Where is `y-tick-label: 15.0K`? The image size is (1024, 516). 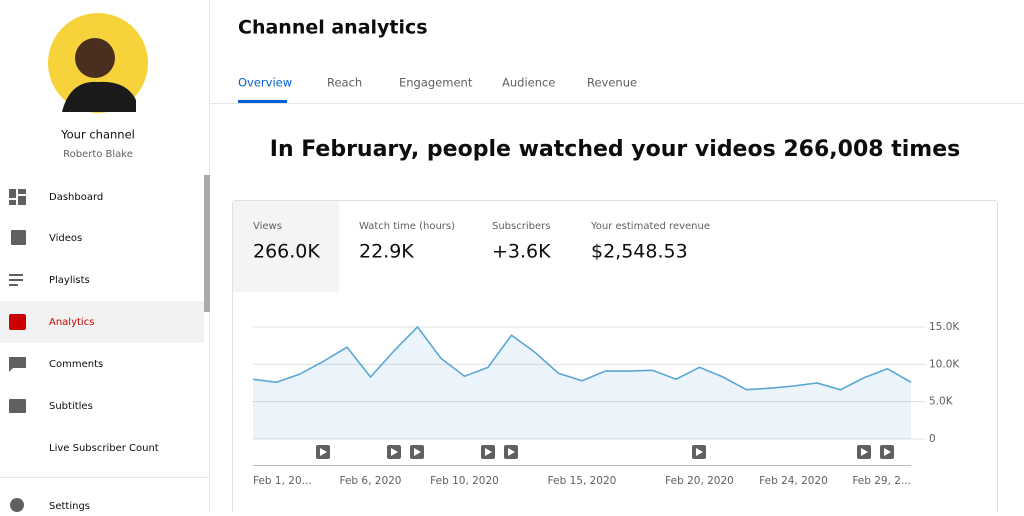 y-tick-label: 15.0K is located at coordinates (944, 327).